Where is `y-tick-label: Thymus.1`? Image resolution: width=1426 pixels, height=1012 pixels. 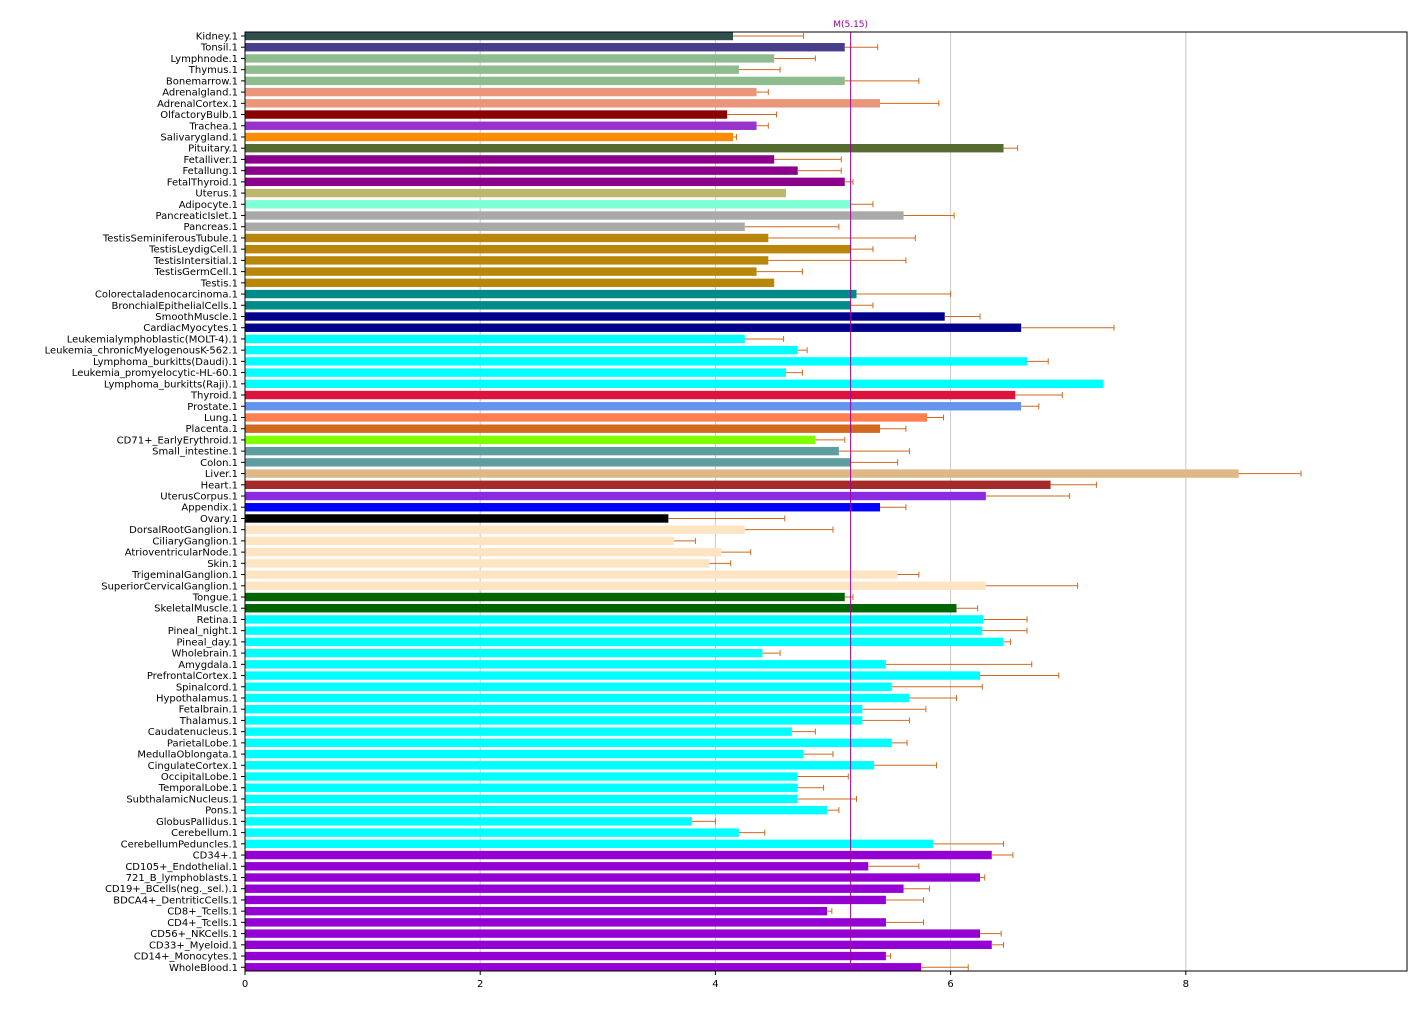 y-tick-label: Thymus.1 is located at coordinates (213, 70).